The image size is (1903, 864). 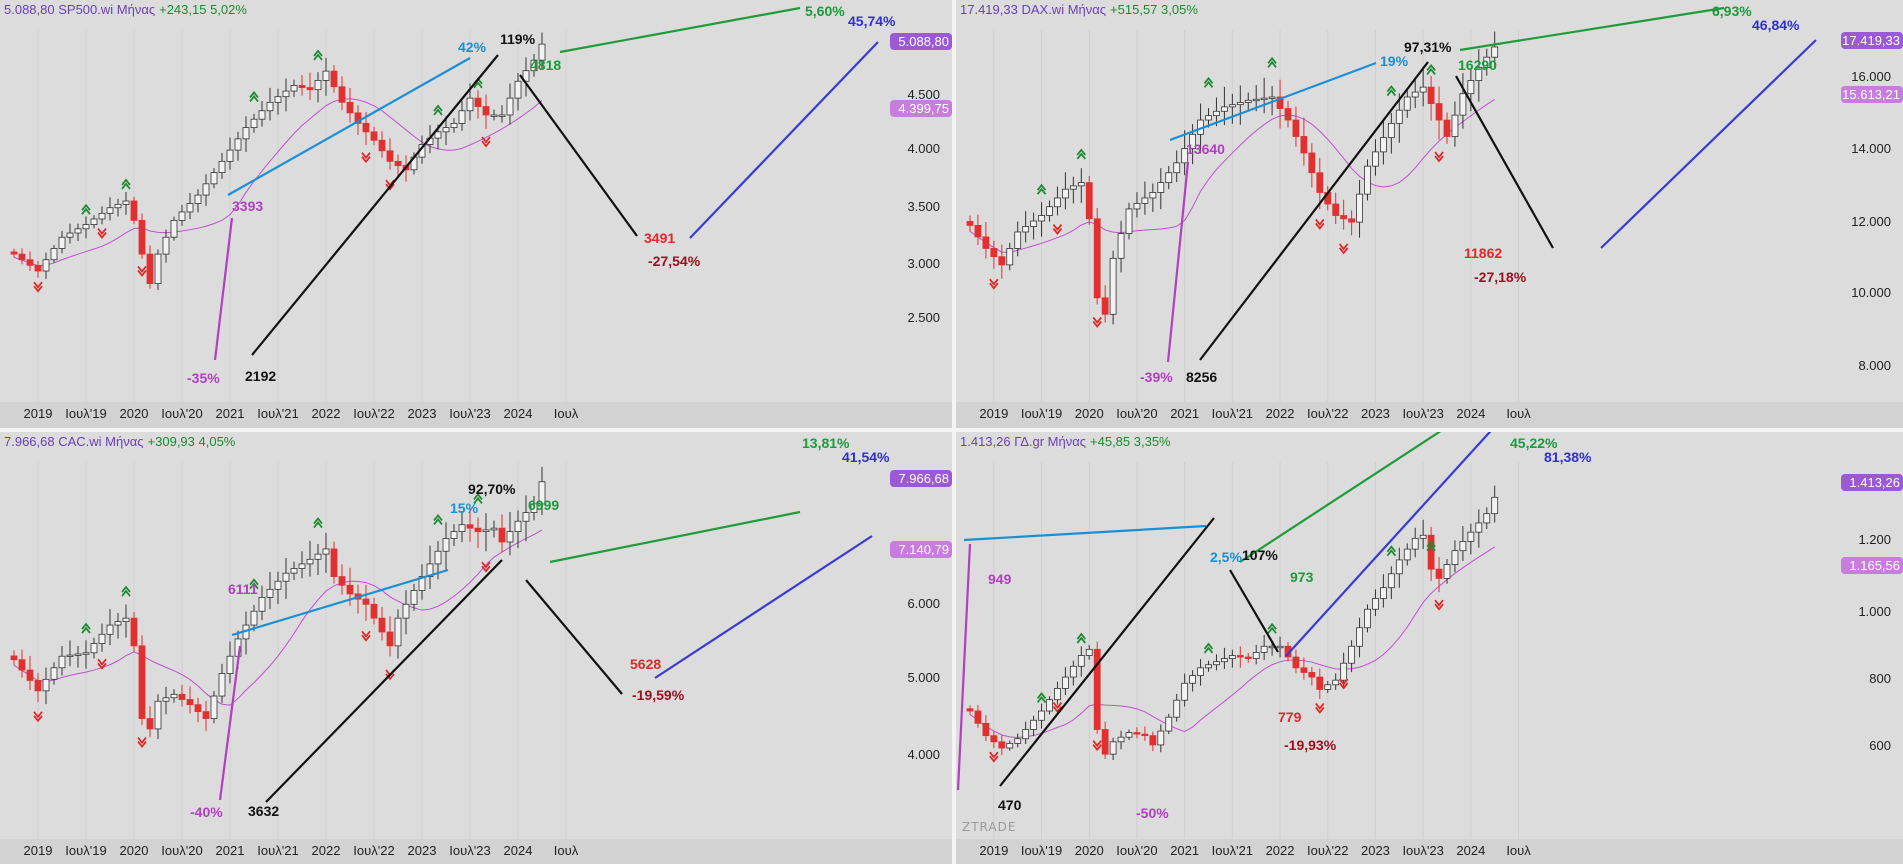 What do you see at coordinates (645, 664) in the screenshot?
I see `chart-annotation-label: 5628` at bounding box center [645, 664].